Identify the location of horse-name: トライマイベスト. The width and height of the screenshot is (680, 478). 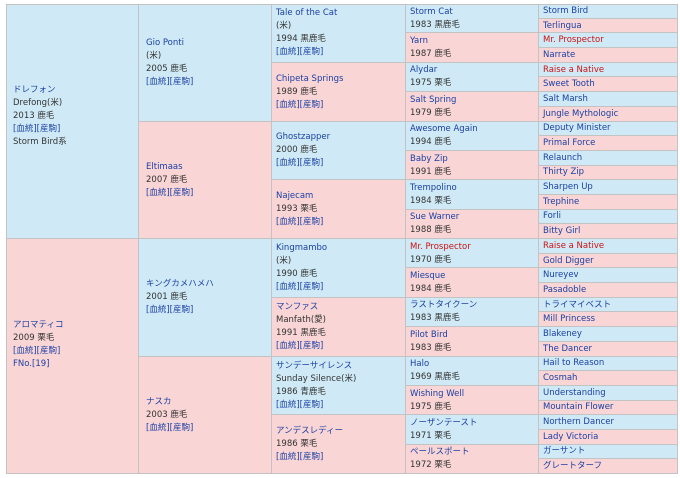
(577, 304).